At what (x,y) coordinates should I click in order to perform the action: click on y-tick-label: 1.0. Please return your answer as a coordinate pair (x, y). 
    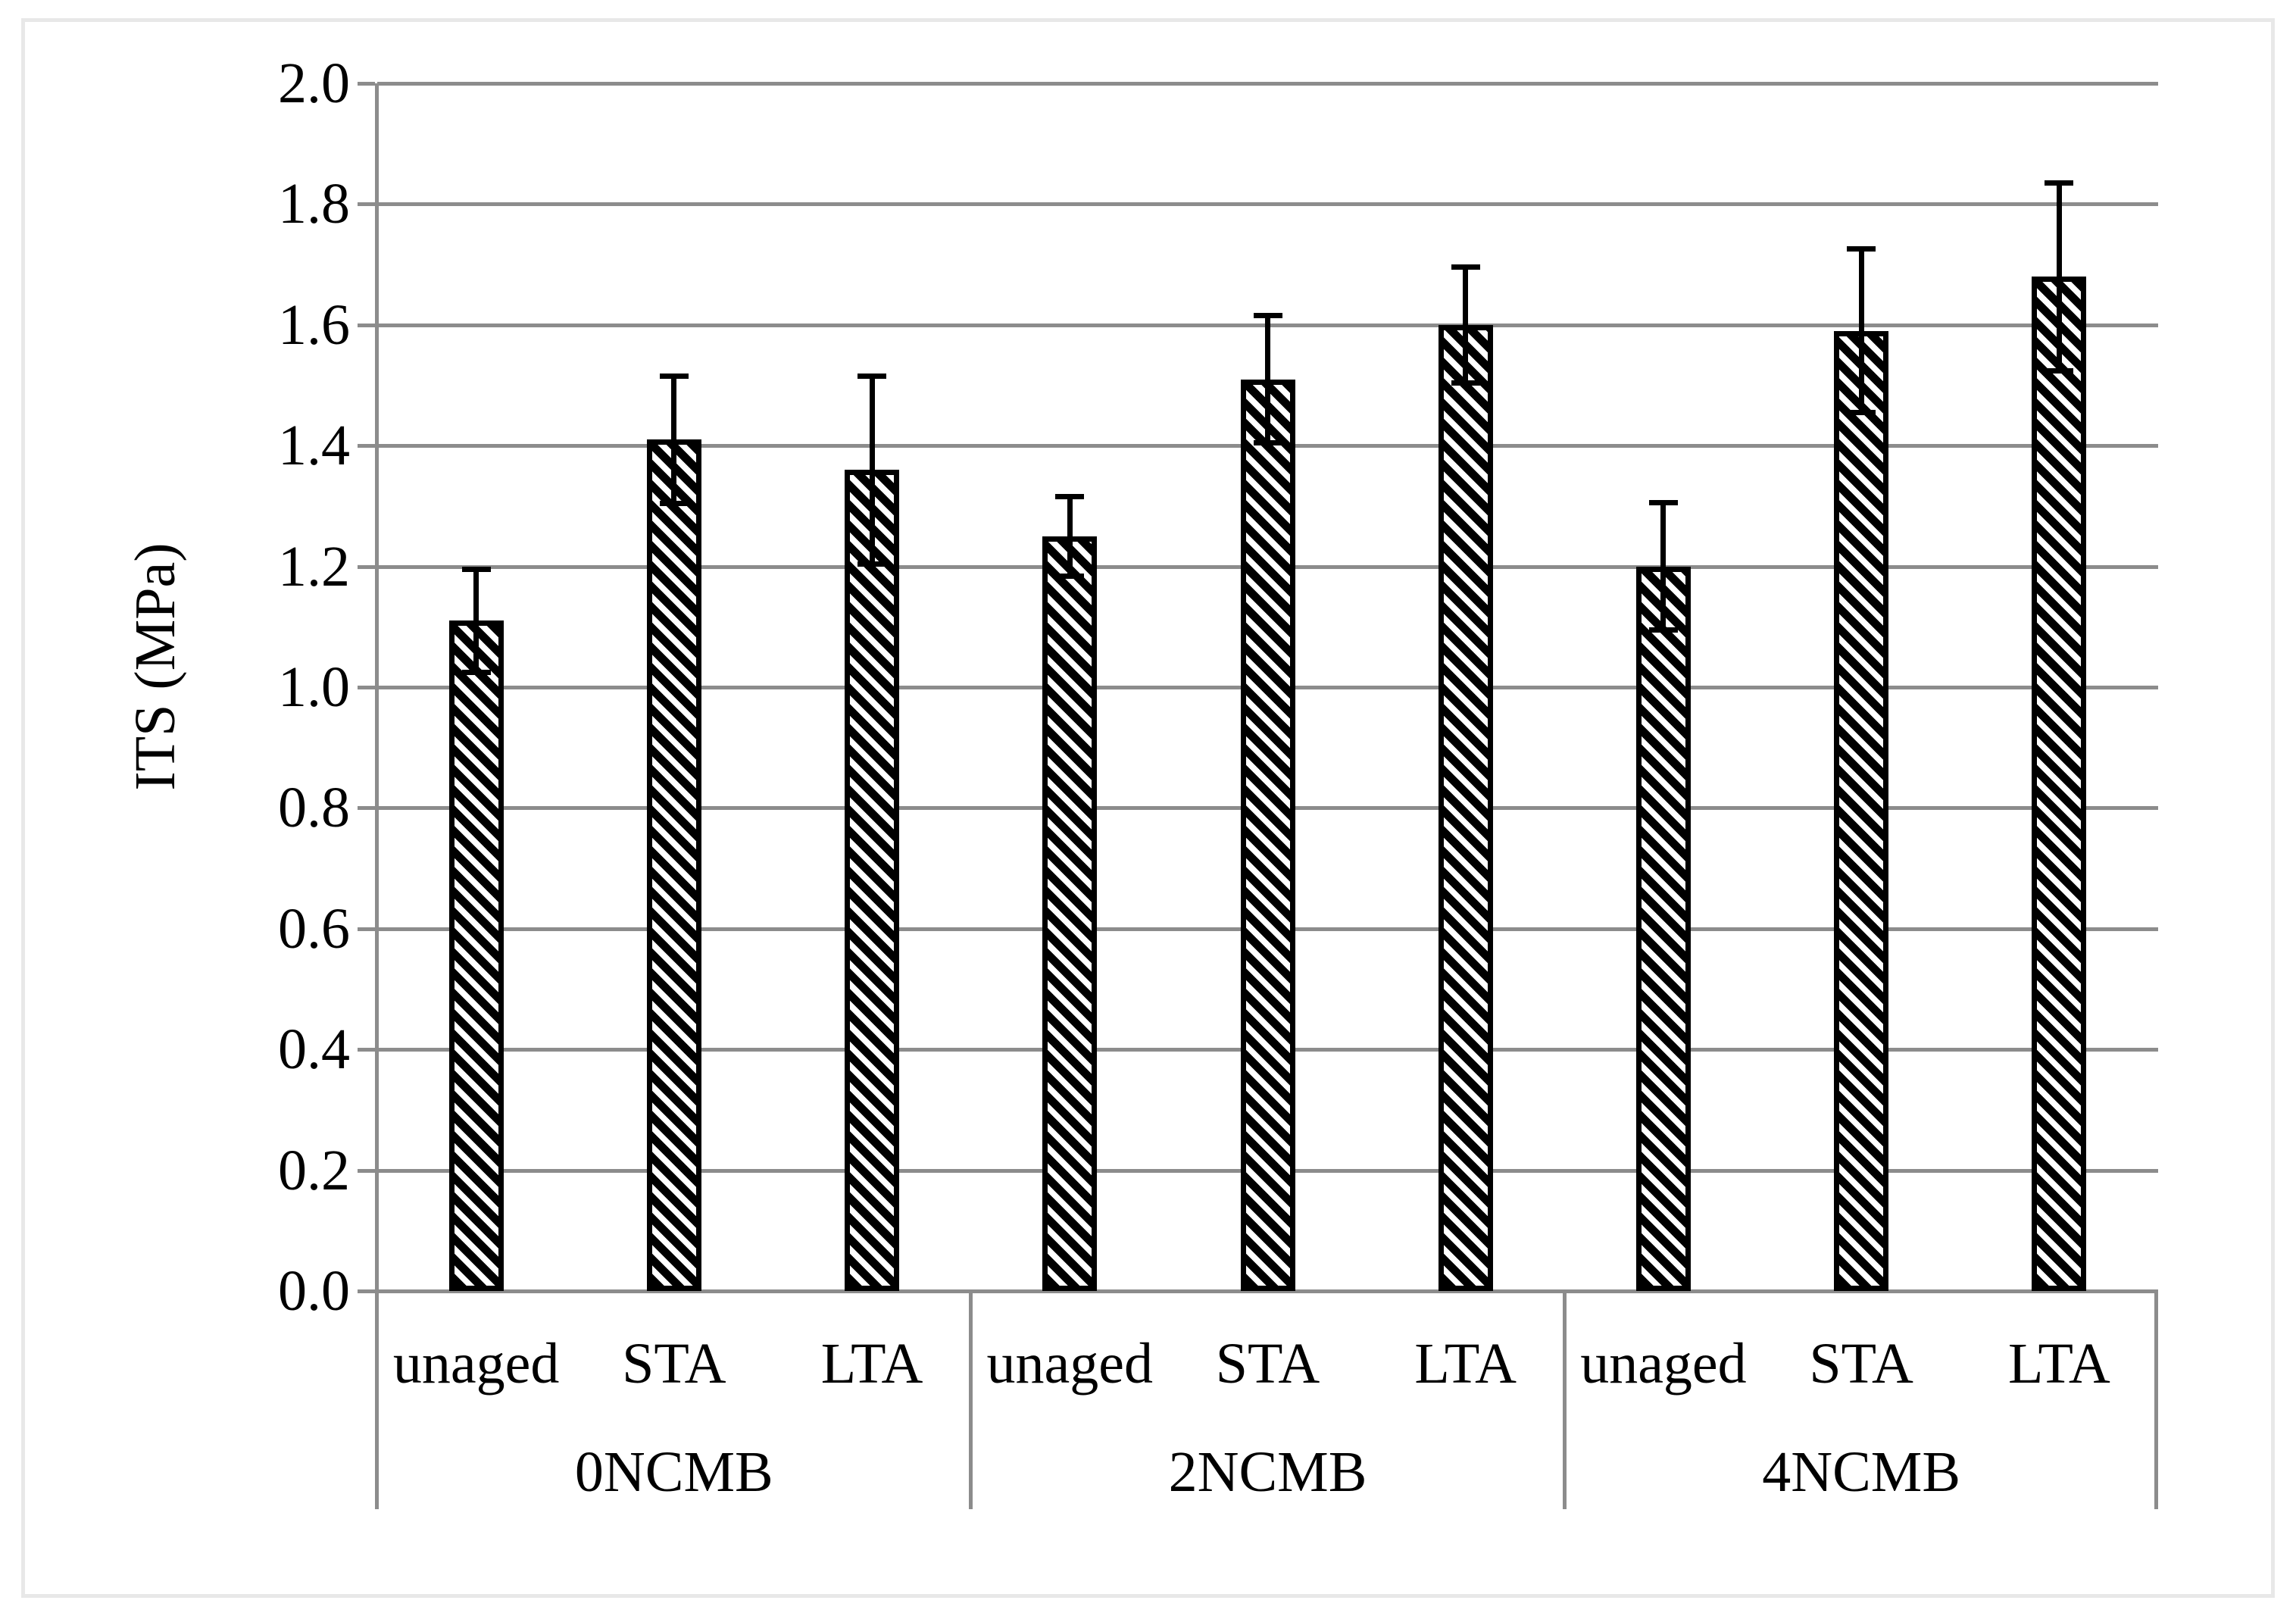
    Looking at the image, I should click on (314, 687).